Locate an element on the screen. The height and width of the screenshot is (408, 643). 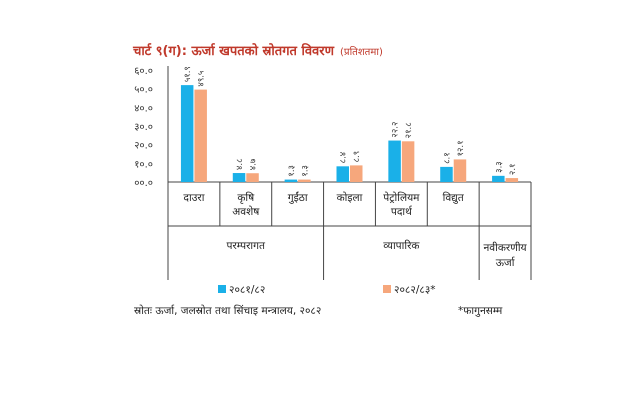
y-tick-label: २०.० is located at coordinates (143, 146).